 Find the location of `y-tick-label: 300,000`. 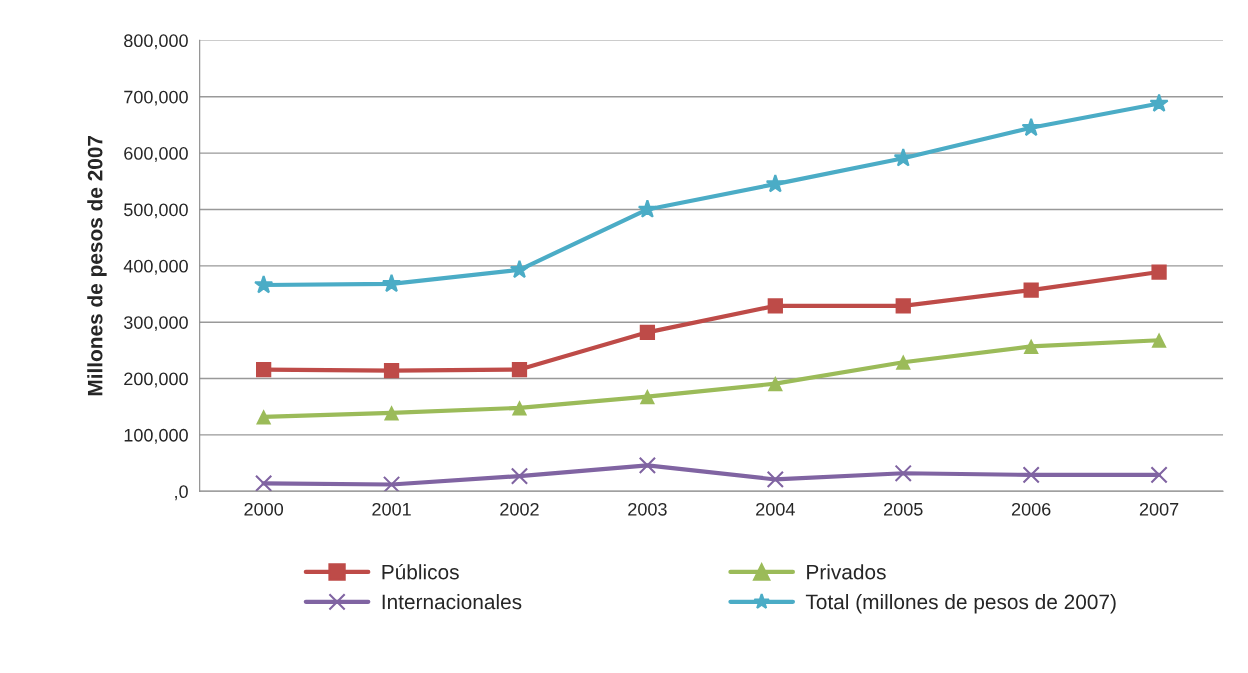

y-tick-label: 300,000 is located at coordinates (156, 324).